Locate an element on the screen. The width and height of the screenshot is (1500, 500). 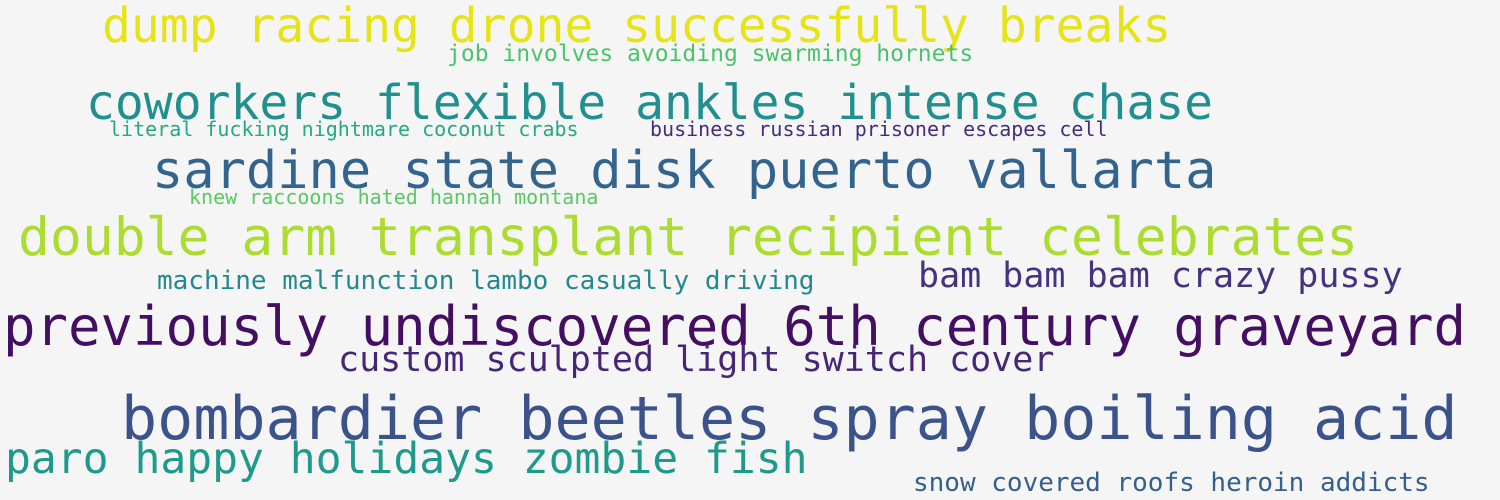
phrase-raccoons-hannah-montana: knew raccoons hated hannah montana is located at coordinates (394, 197).